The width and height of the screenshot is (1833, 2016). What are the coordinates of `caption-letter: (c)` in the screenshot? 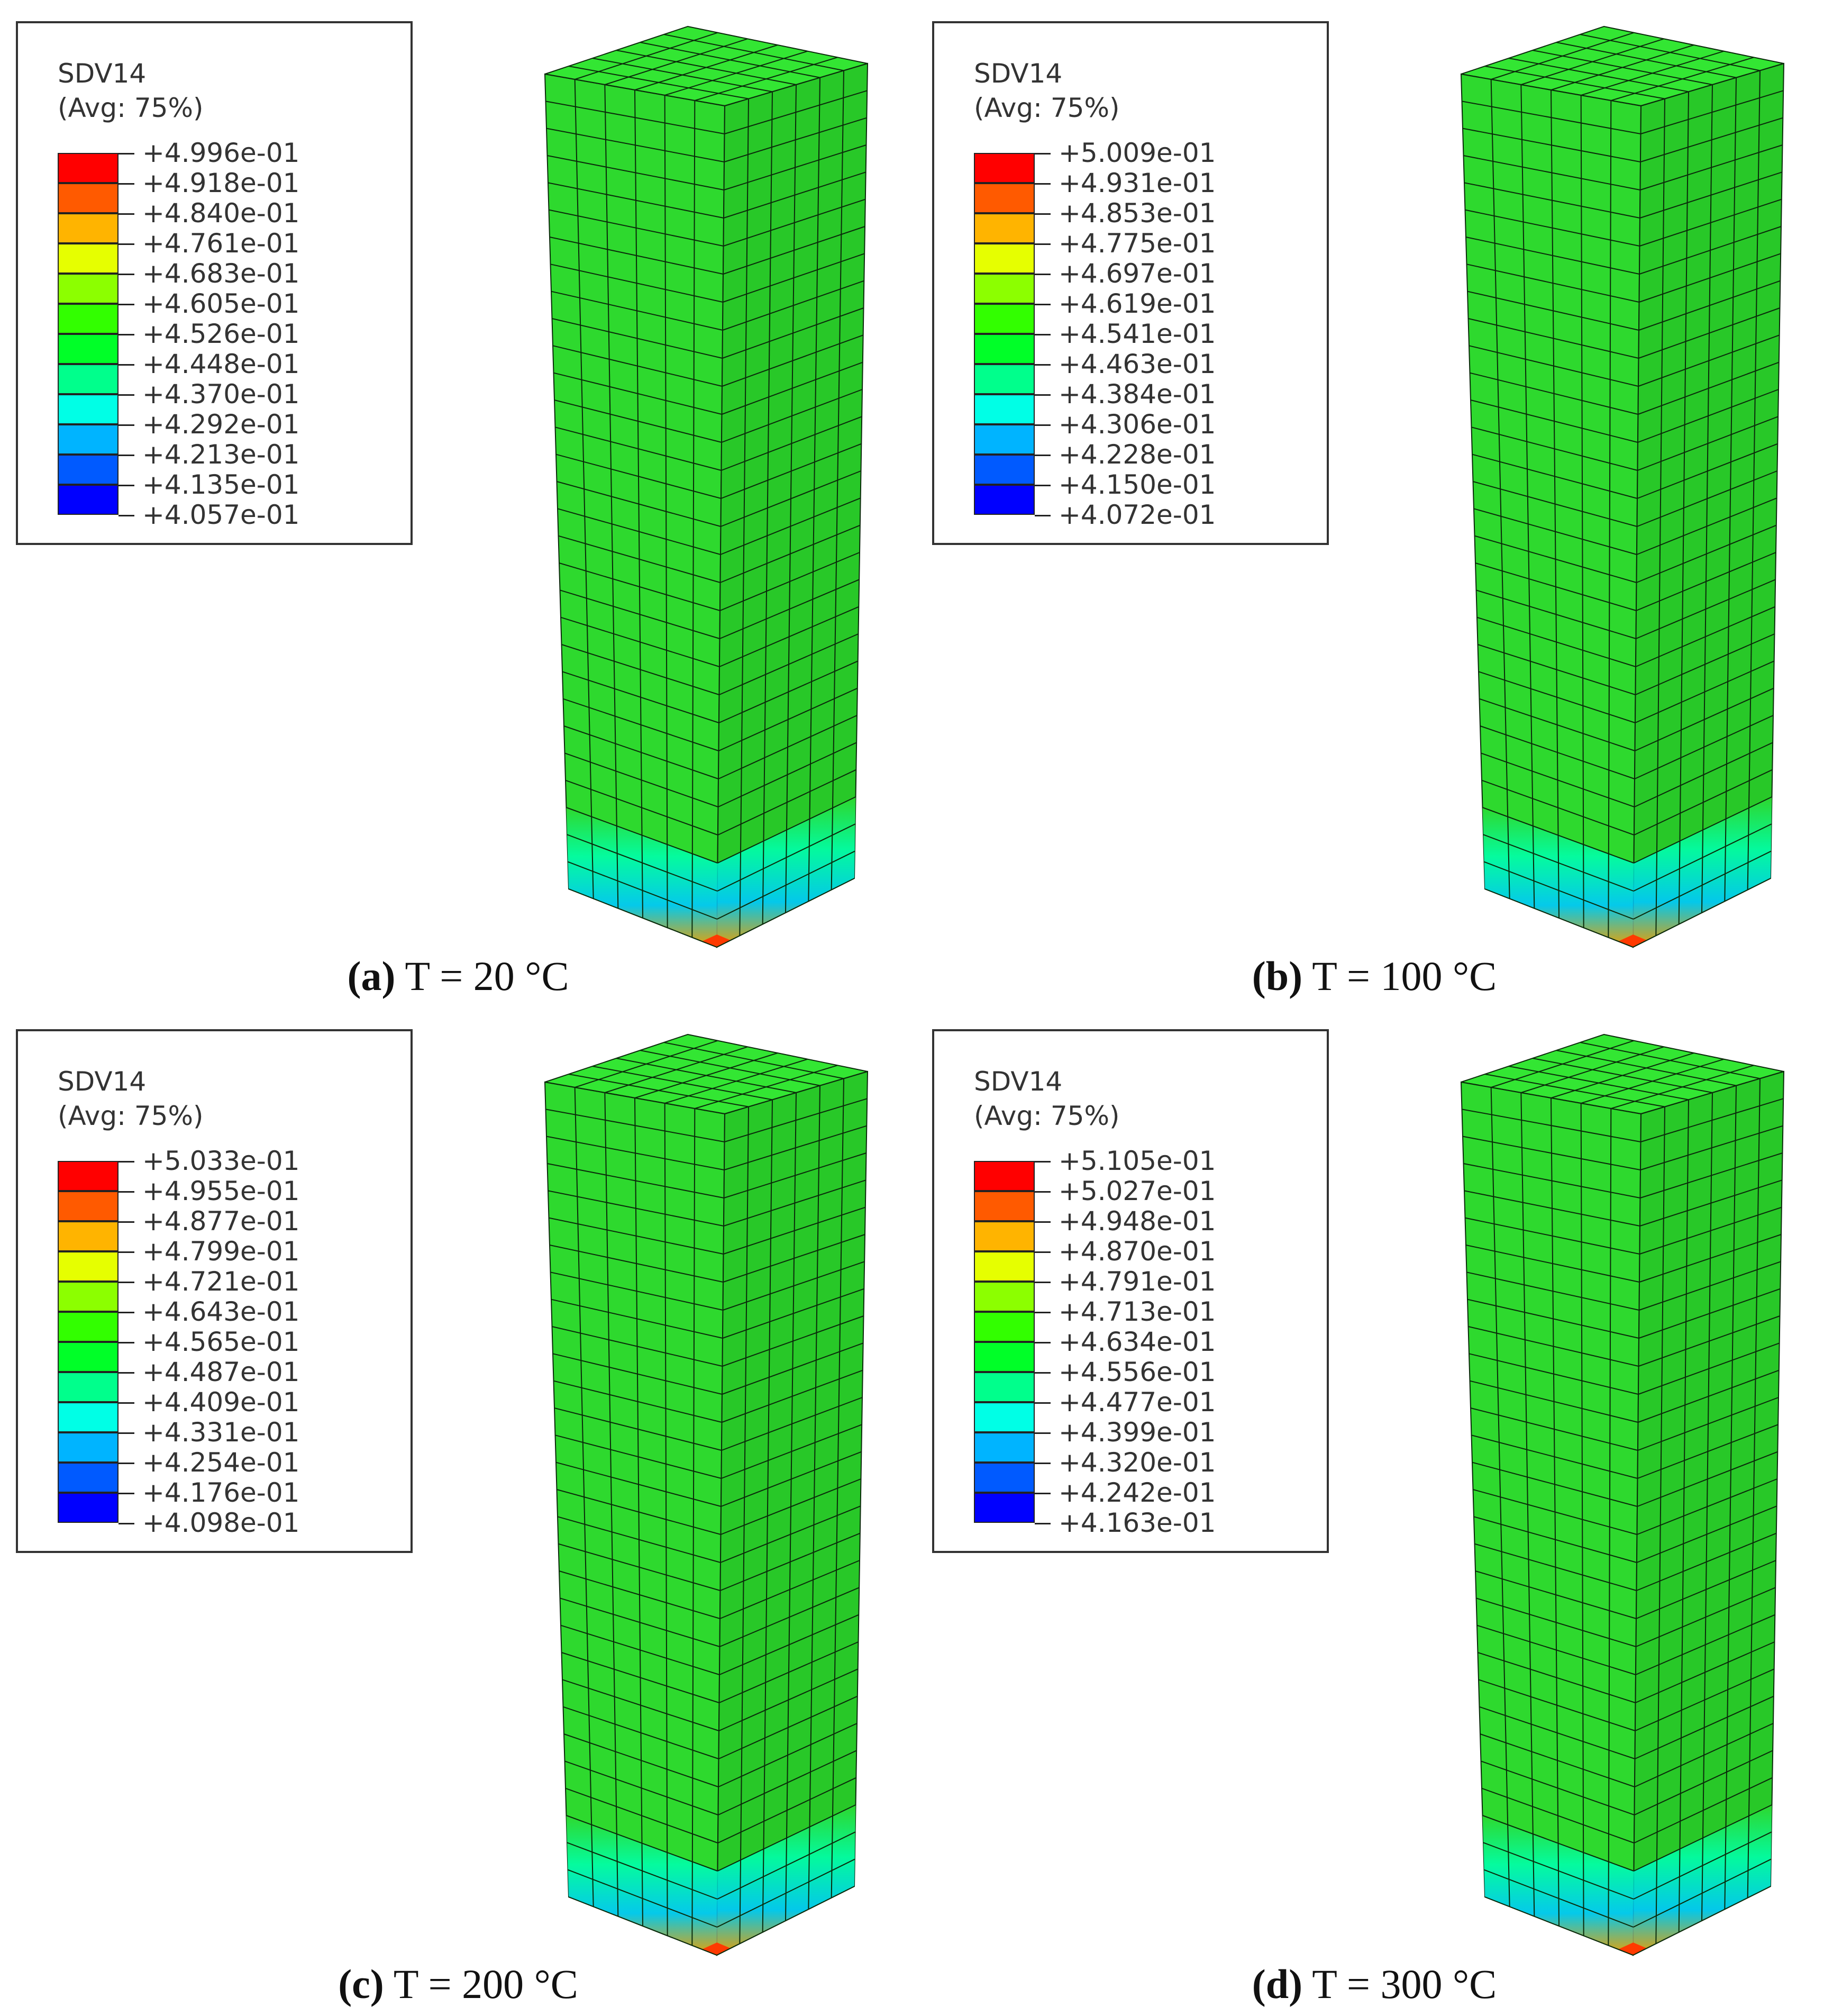 It's located at (361, 1984).